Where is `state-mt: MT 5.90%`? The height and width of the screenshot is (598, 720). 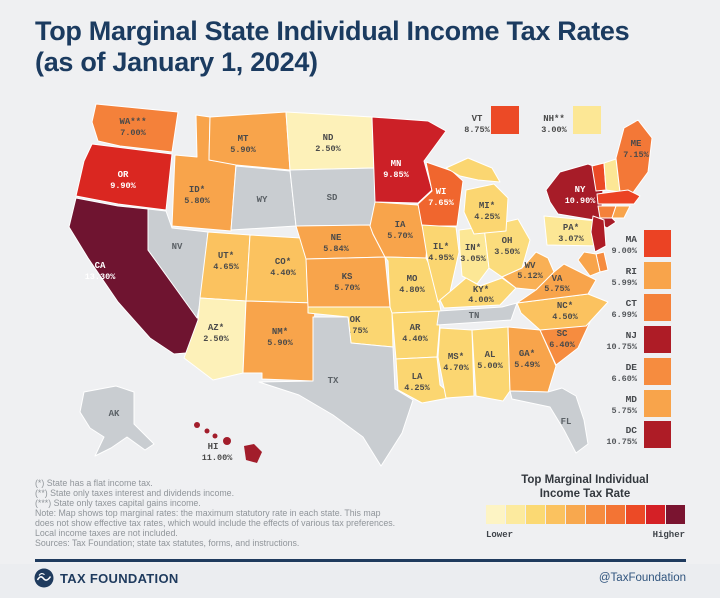
state-mt: MT 5.90% is located at coordinates (249, 141).